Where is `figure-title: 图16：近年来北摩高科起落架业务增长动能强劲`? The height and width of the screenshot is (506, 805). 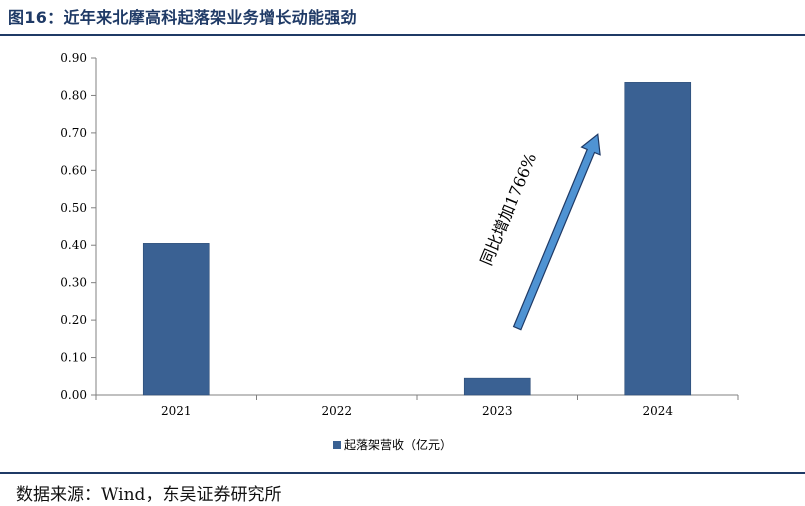
figure-title: 图16：近年来北摩高科起落架业务增长动能强劲 is located at coordinates (182, 17).